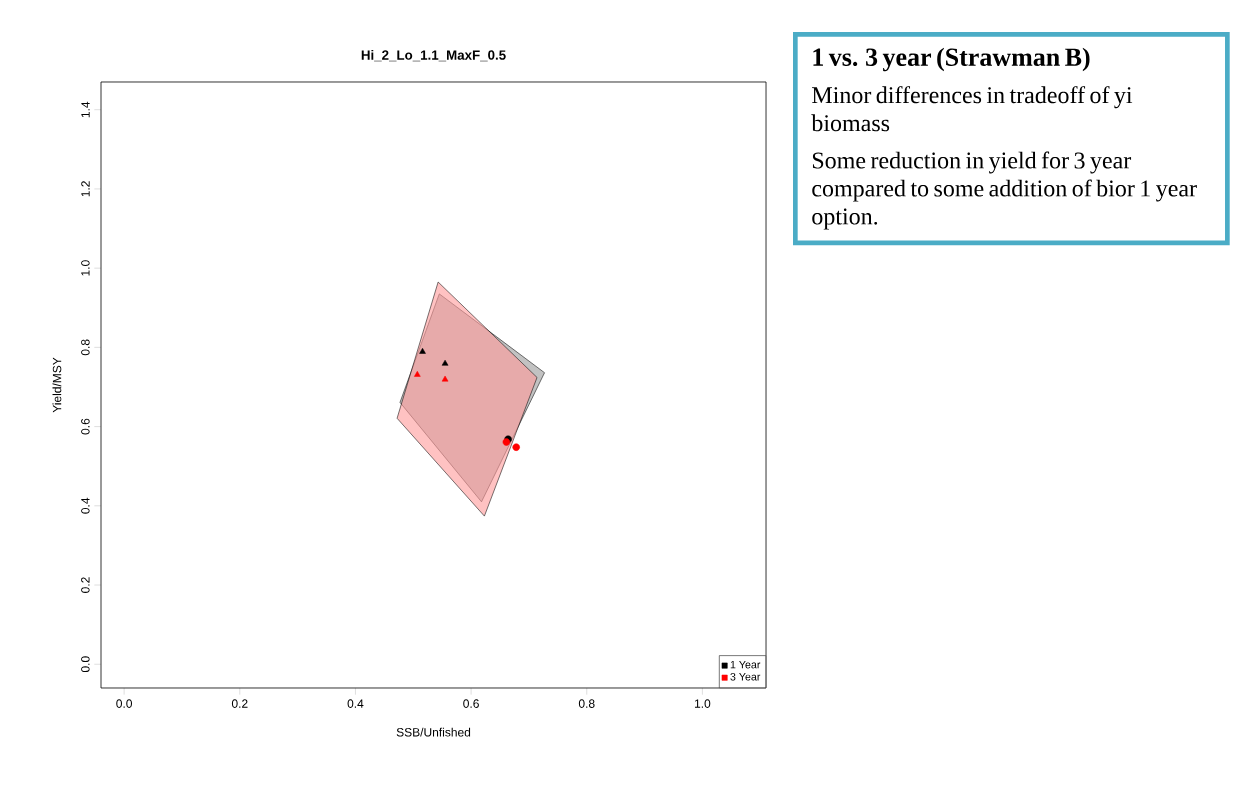 The width and height of the screenshot is (1251, 803). What do you see at coordinates (85, 109) in the screenshot?
I see `y-tick-label: 1.4` at bounding box center [85, 109].